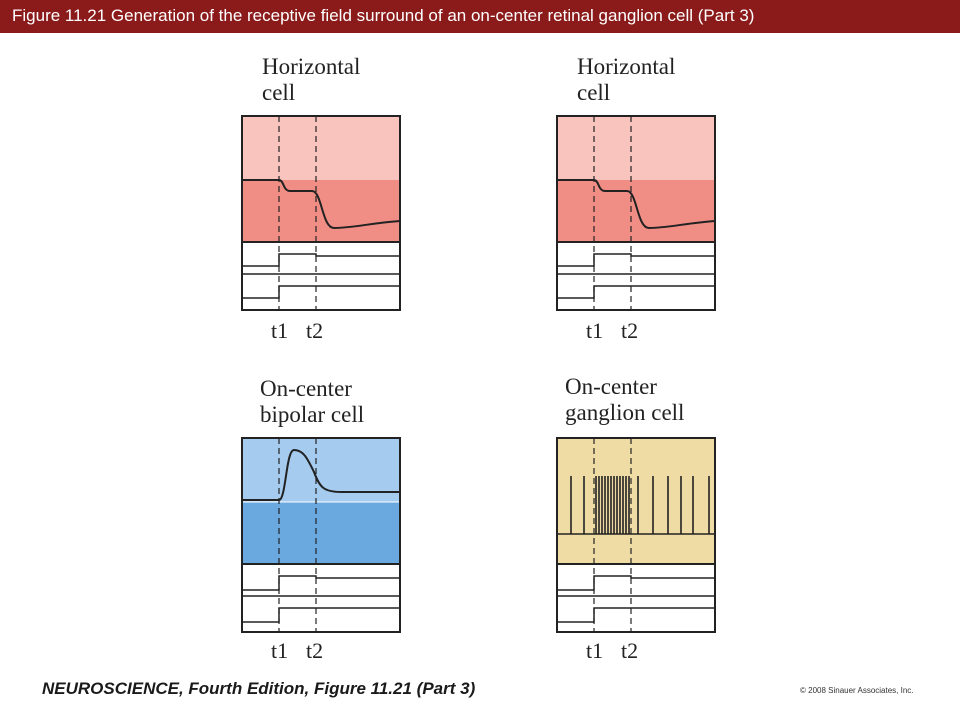 This screenshot has width=960, height=720. I want to click on label-line-2: bipolar cell, so click(312, 414).